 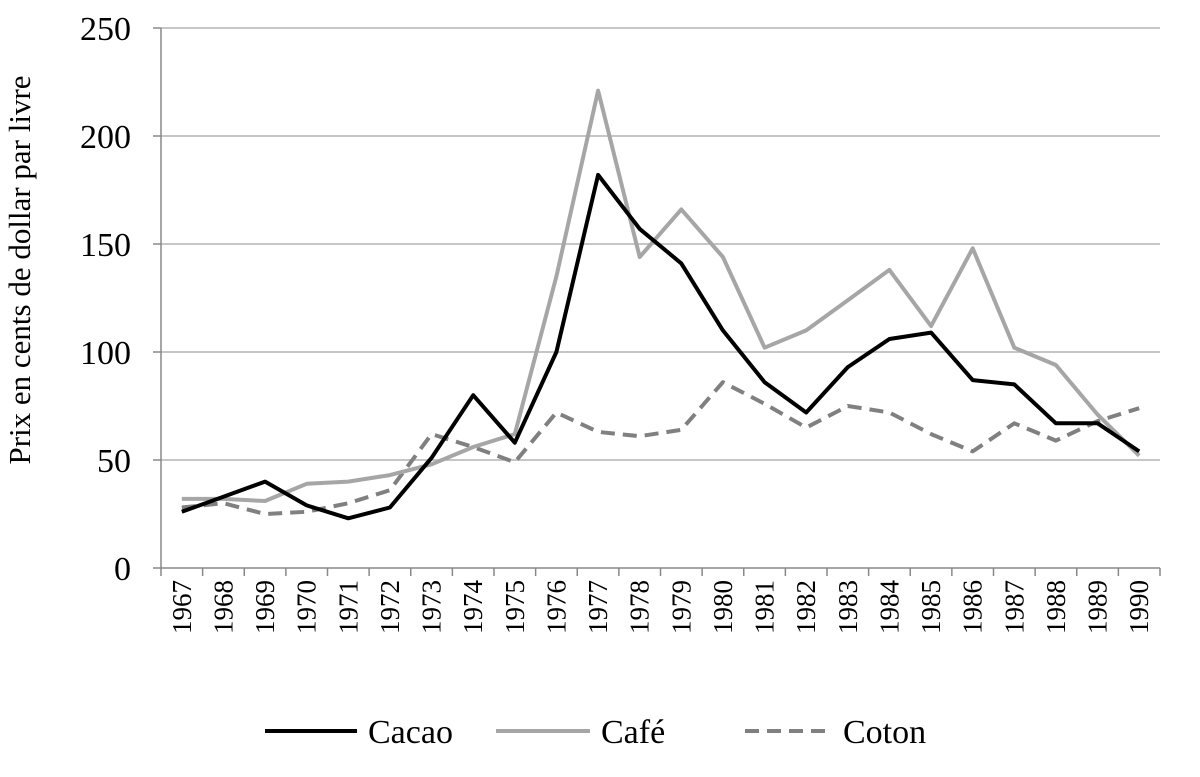 What do you see at coordinates (889, 607) in the screenshot?
I see `x-tick-label: 1984` at bounding box center [889, 607].